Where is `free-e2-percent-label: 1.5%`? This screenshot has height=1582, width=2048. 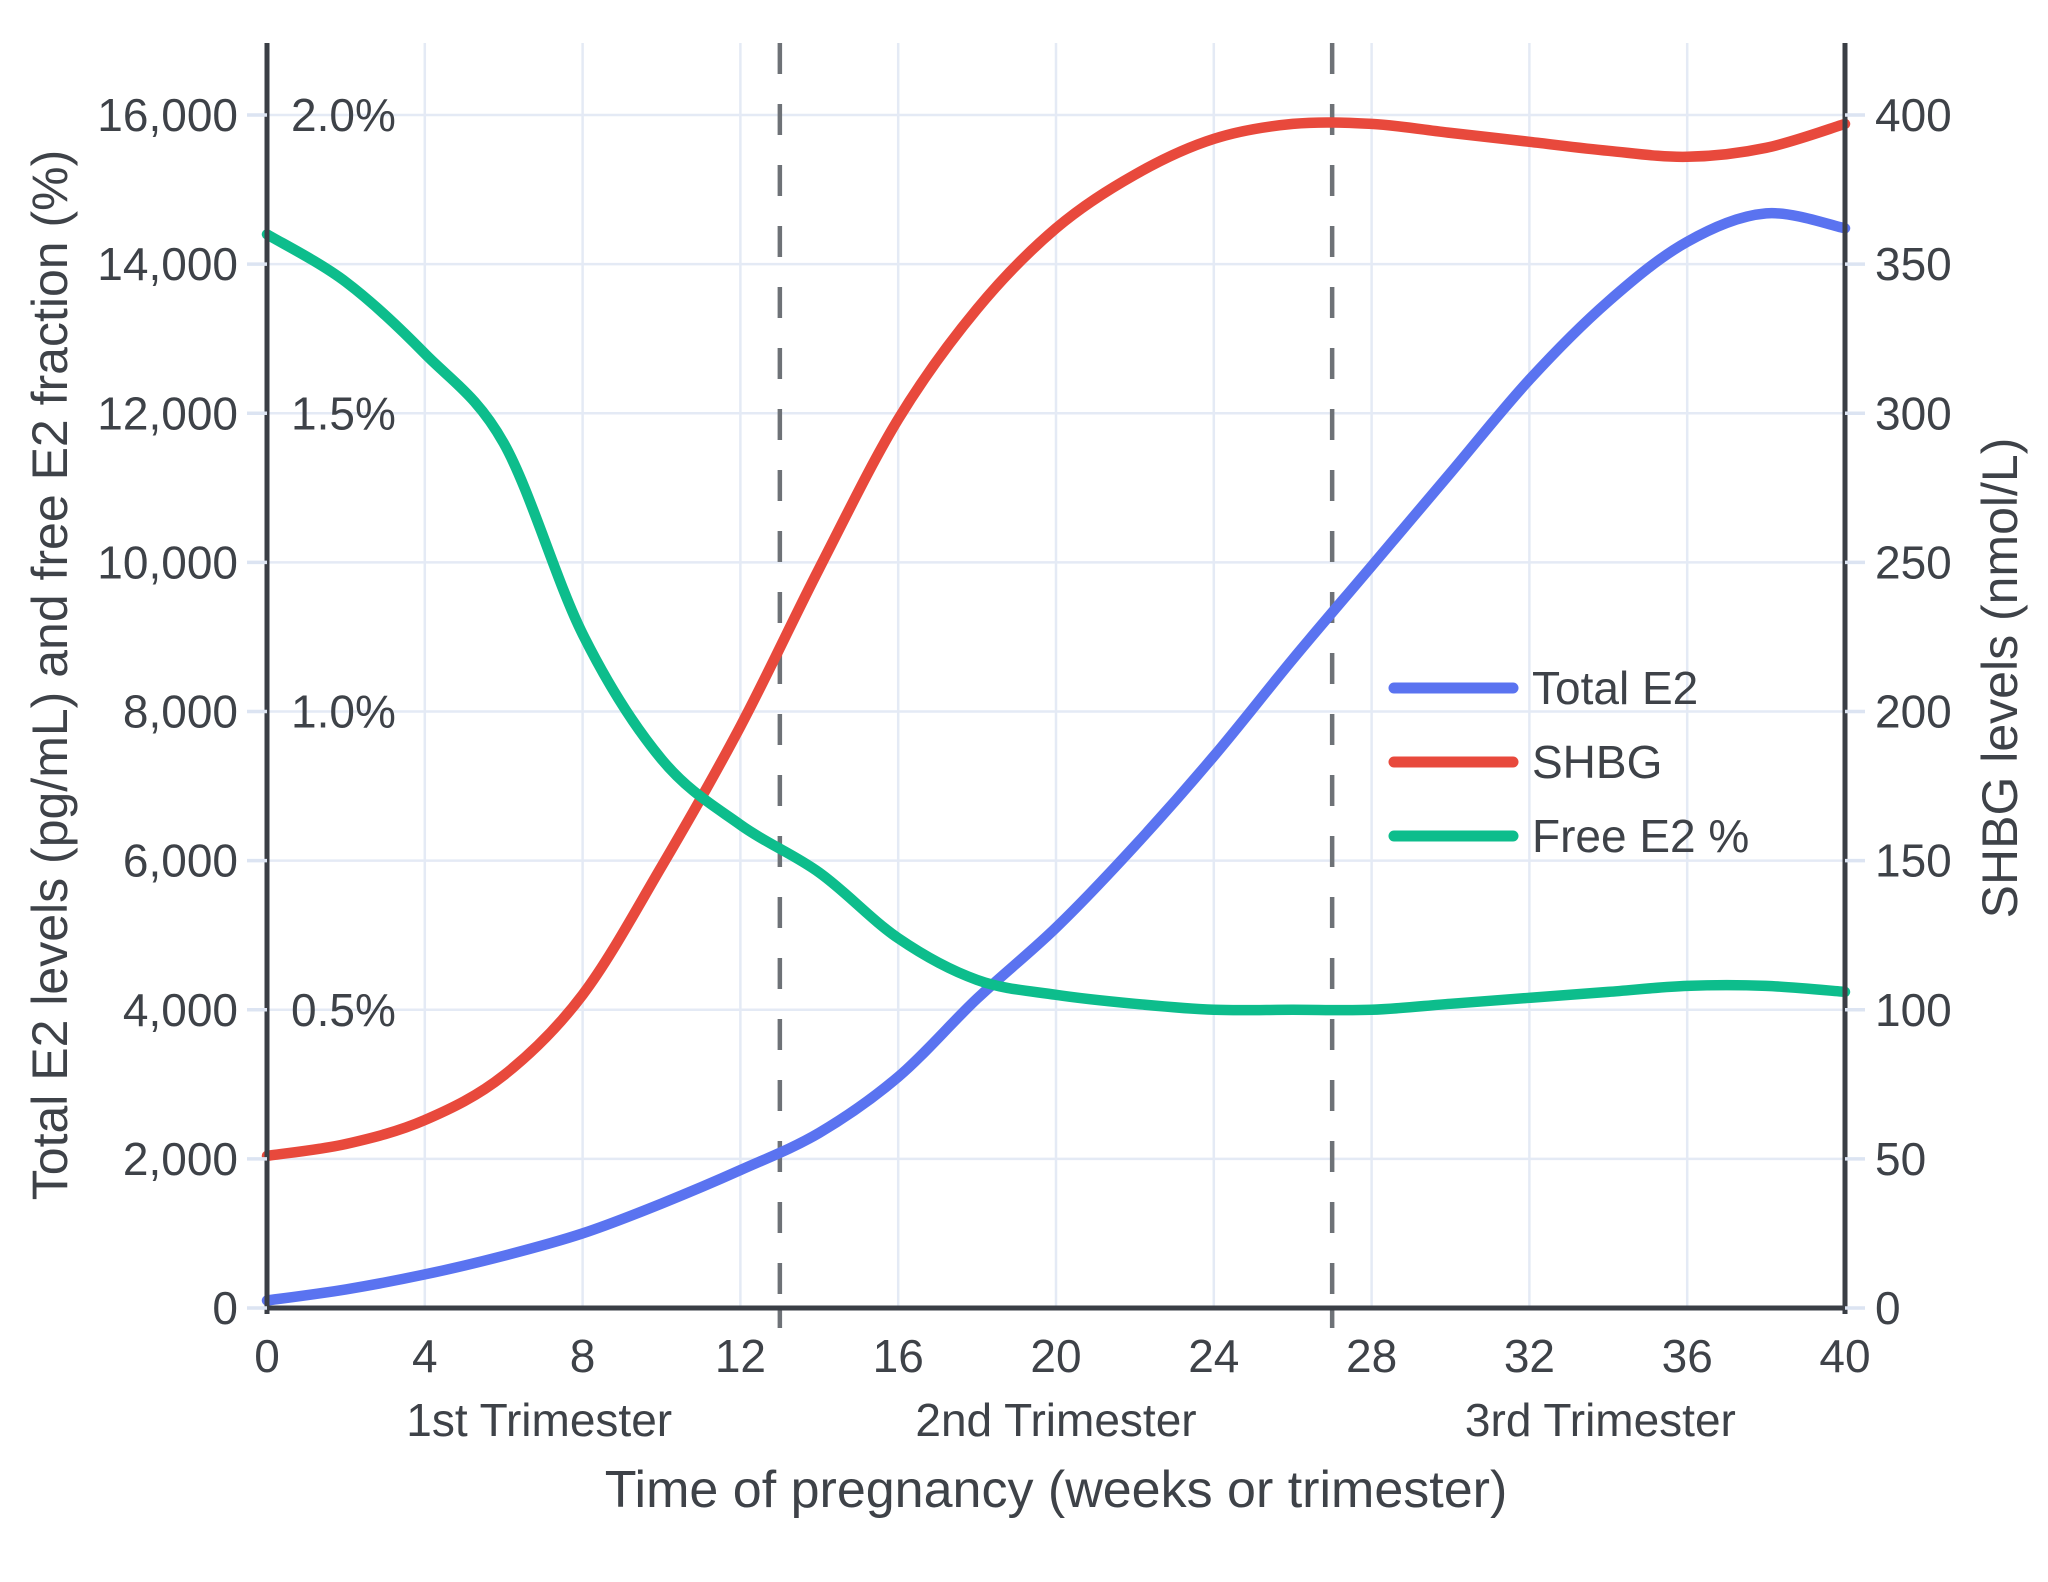 free-e2-percent-label: 1.5% is located at coordinates (343, 413).